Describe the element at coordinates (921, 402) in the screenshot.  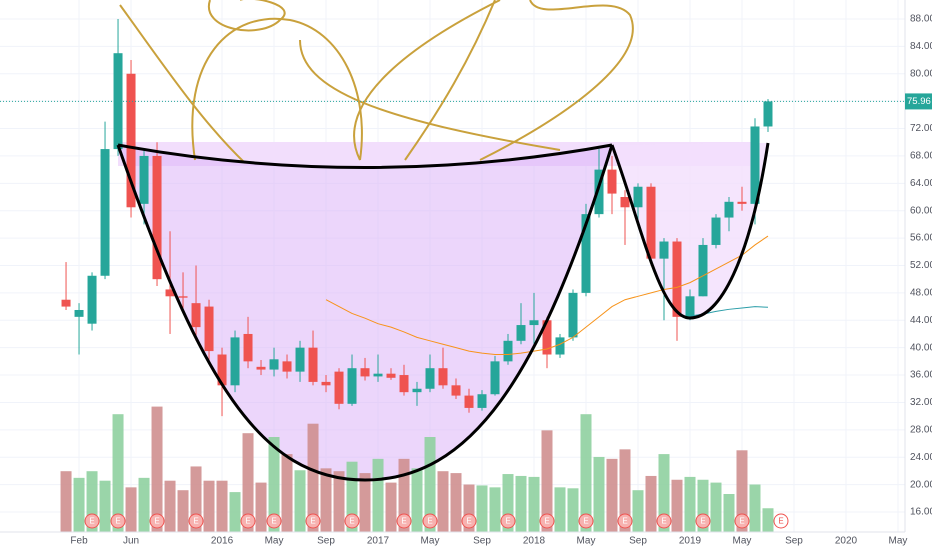
I see `y-tick-label: 32.00` at that location.